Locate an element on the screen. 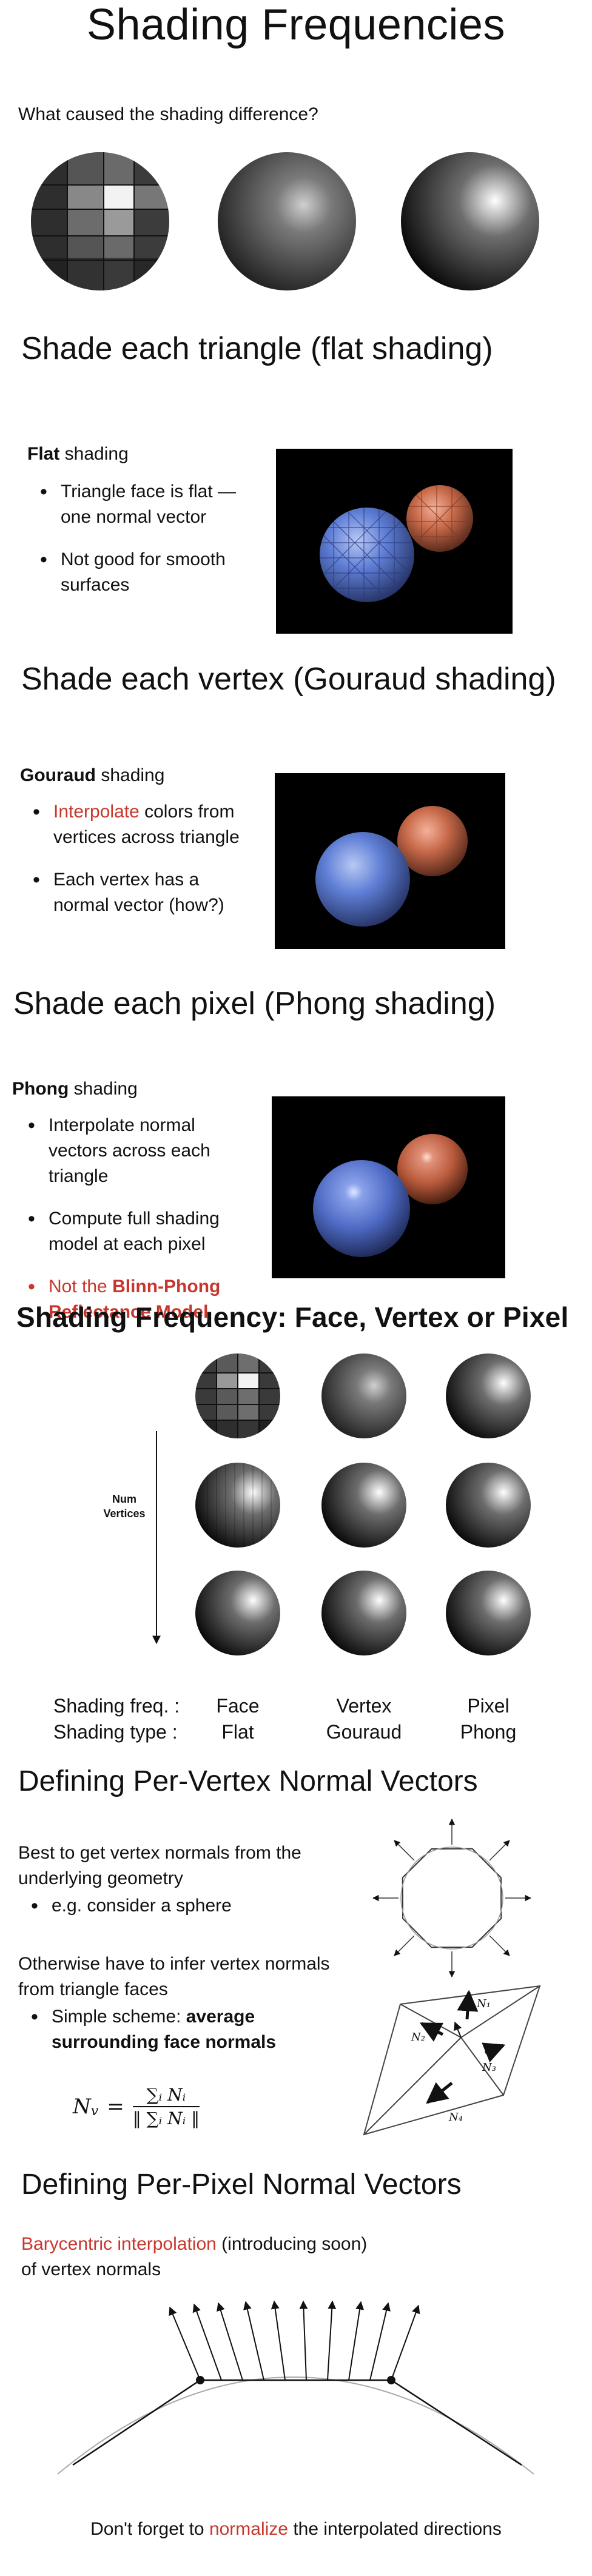 Image resolution: width=592 pixels, height=2576 pixels. flat-heading: Shade each triangle (flat shading) is located at coordinates (257, 348).